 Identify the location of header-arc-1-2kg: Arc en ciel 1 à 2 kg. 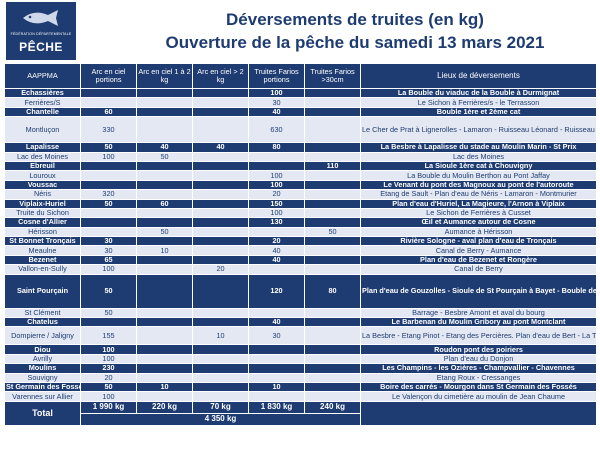
(164, 76).